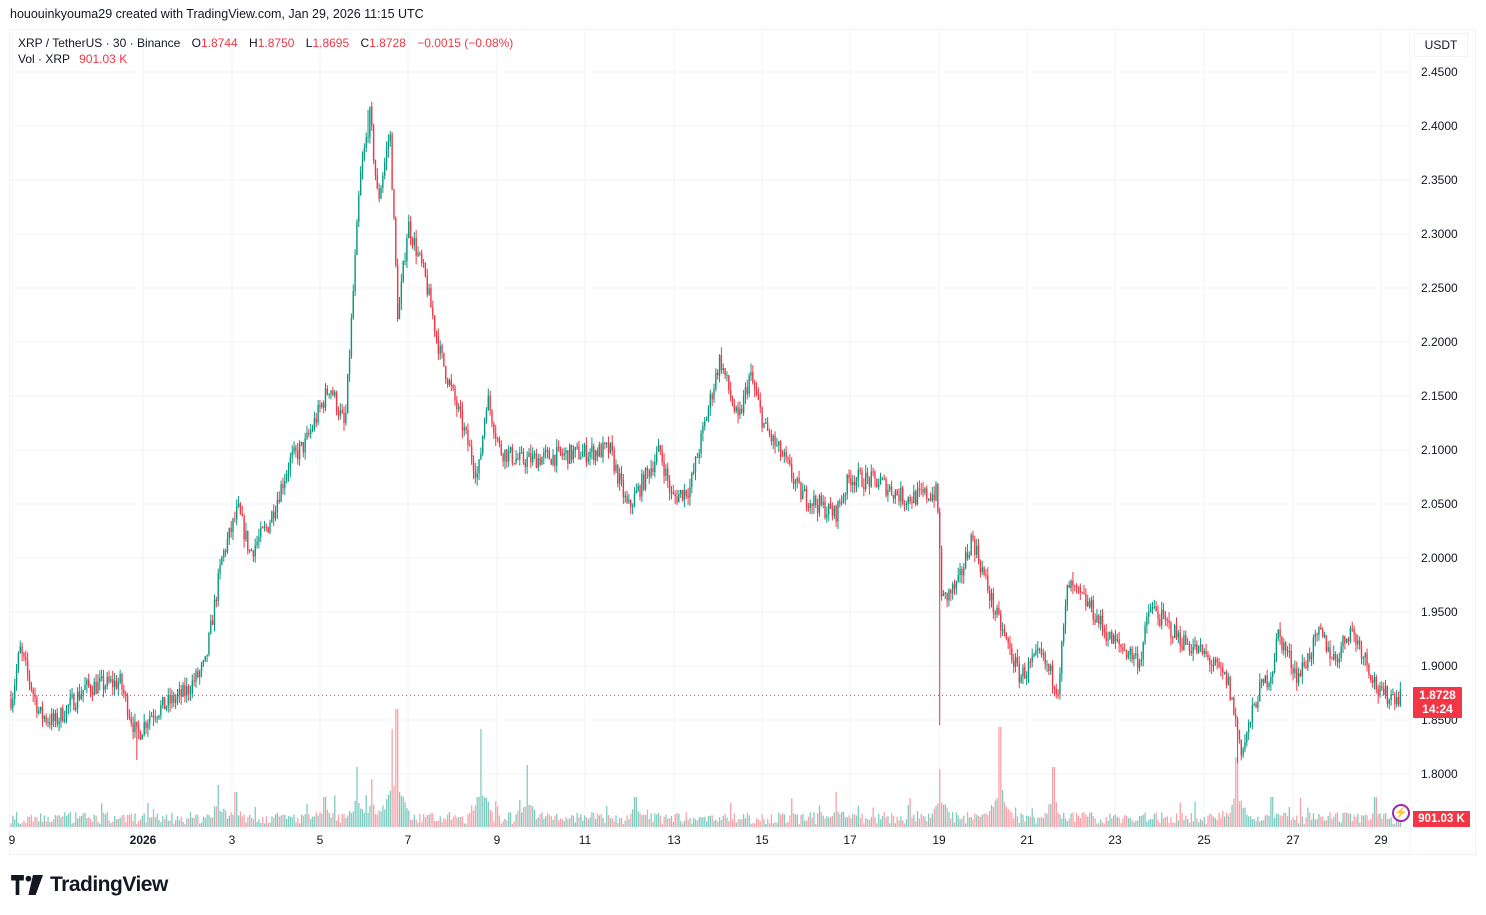 This screenshot has width=1486, height=915. What do you see at coordinates (1401, 813) in the screenshot?
I see `lightning-alert-icon: ⚡` at bounding box center [1401, 813].